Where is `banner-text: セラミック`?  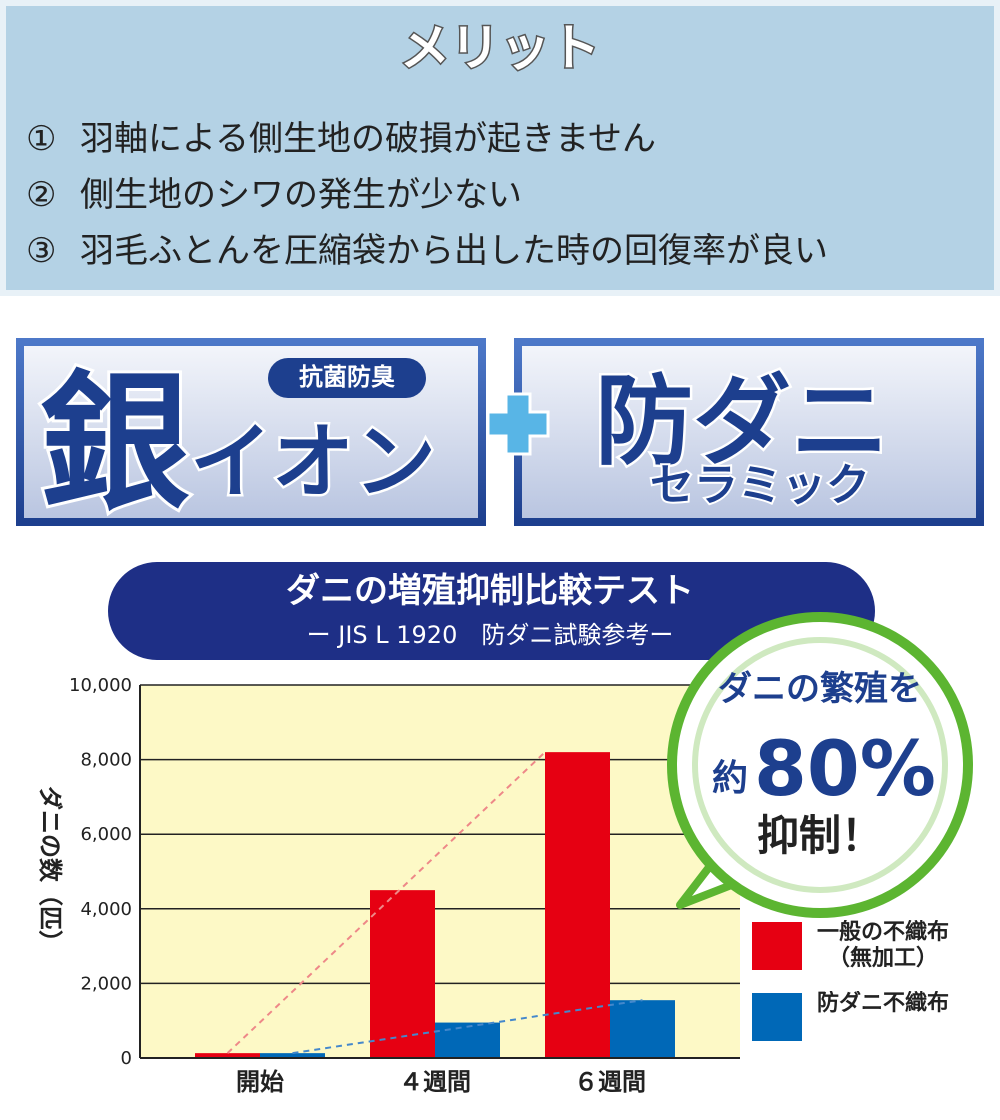
banner-text: セラミック is located at coordinates (760, 485).